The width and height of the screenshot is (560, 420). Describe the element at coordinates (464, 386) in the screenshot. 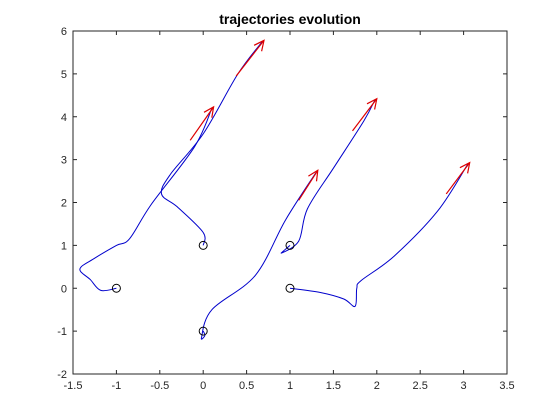

I see `x-tick-label: 3` at that location.